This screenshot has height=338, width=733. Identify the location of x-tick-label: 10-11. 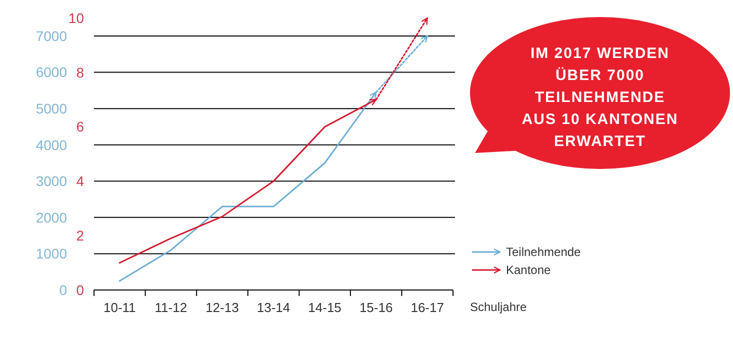
(119, 307).